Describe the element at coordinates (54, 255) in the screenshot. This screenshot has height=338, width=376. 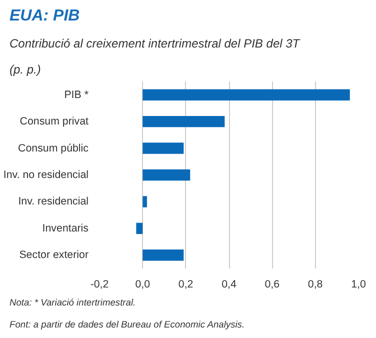
I see `y-tick-label: Sector exterior` at that location.